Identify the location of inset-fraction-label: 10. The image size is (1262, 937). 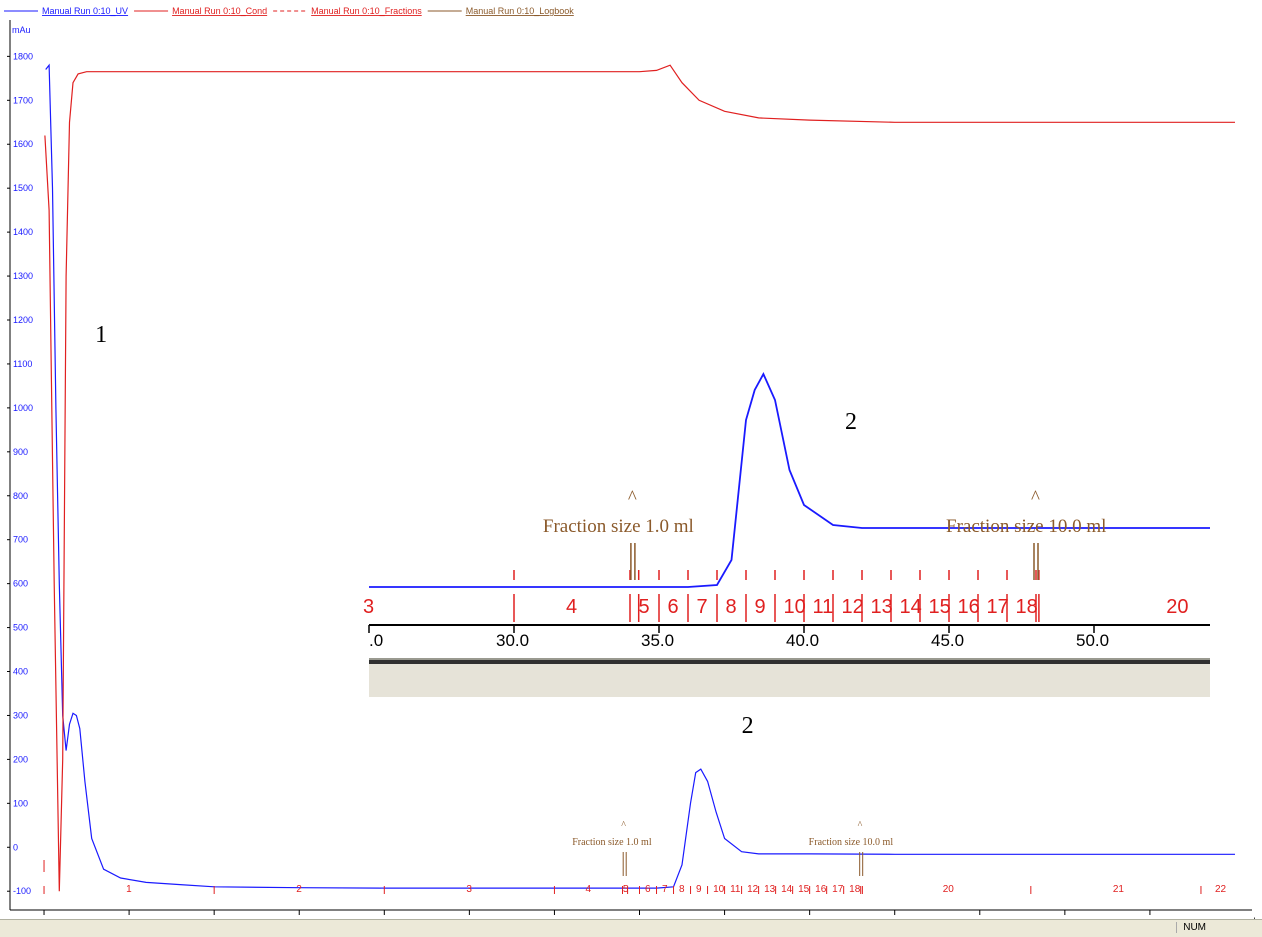
(795, 607).